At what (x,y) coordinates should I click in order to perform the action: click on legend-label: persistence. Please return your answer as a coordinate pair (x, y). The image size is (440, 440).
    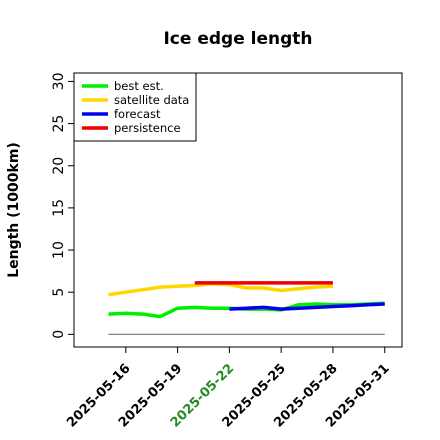
    Looking at the image, I should click on (147, 128).